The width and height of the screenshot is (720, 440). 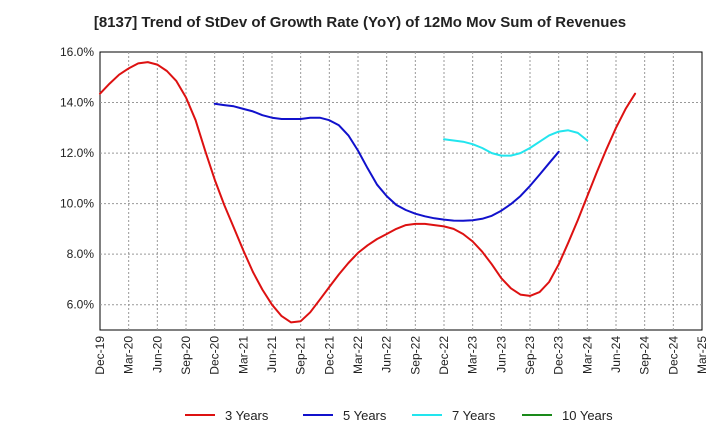 What do you see at coordinates (587, 415) in the screenshot?
I see `legend-label-10-years: 10 Years` at bounding box center [587, 415].